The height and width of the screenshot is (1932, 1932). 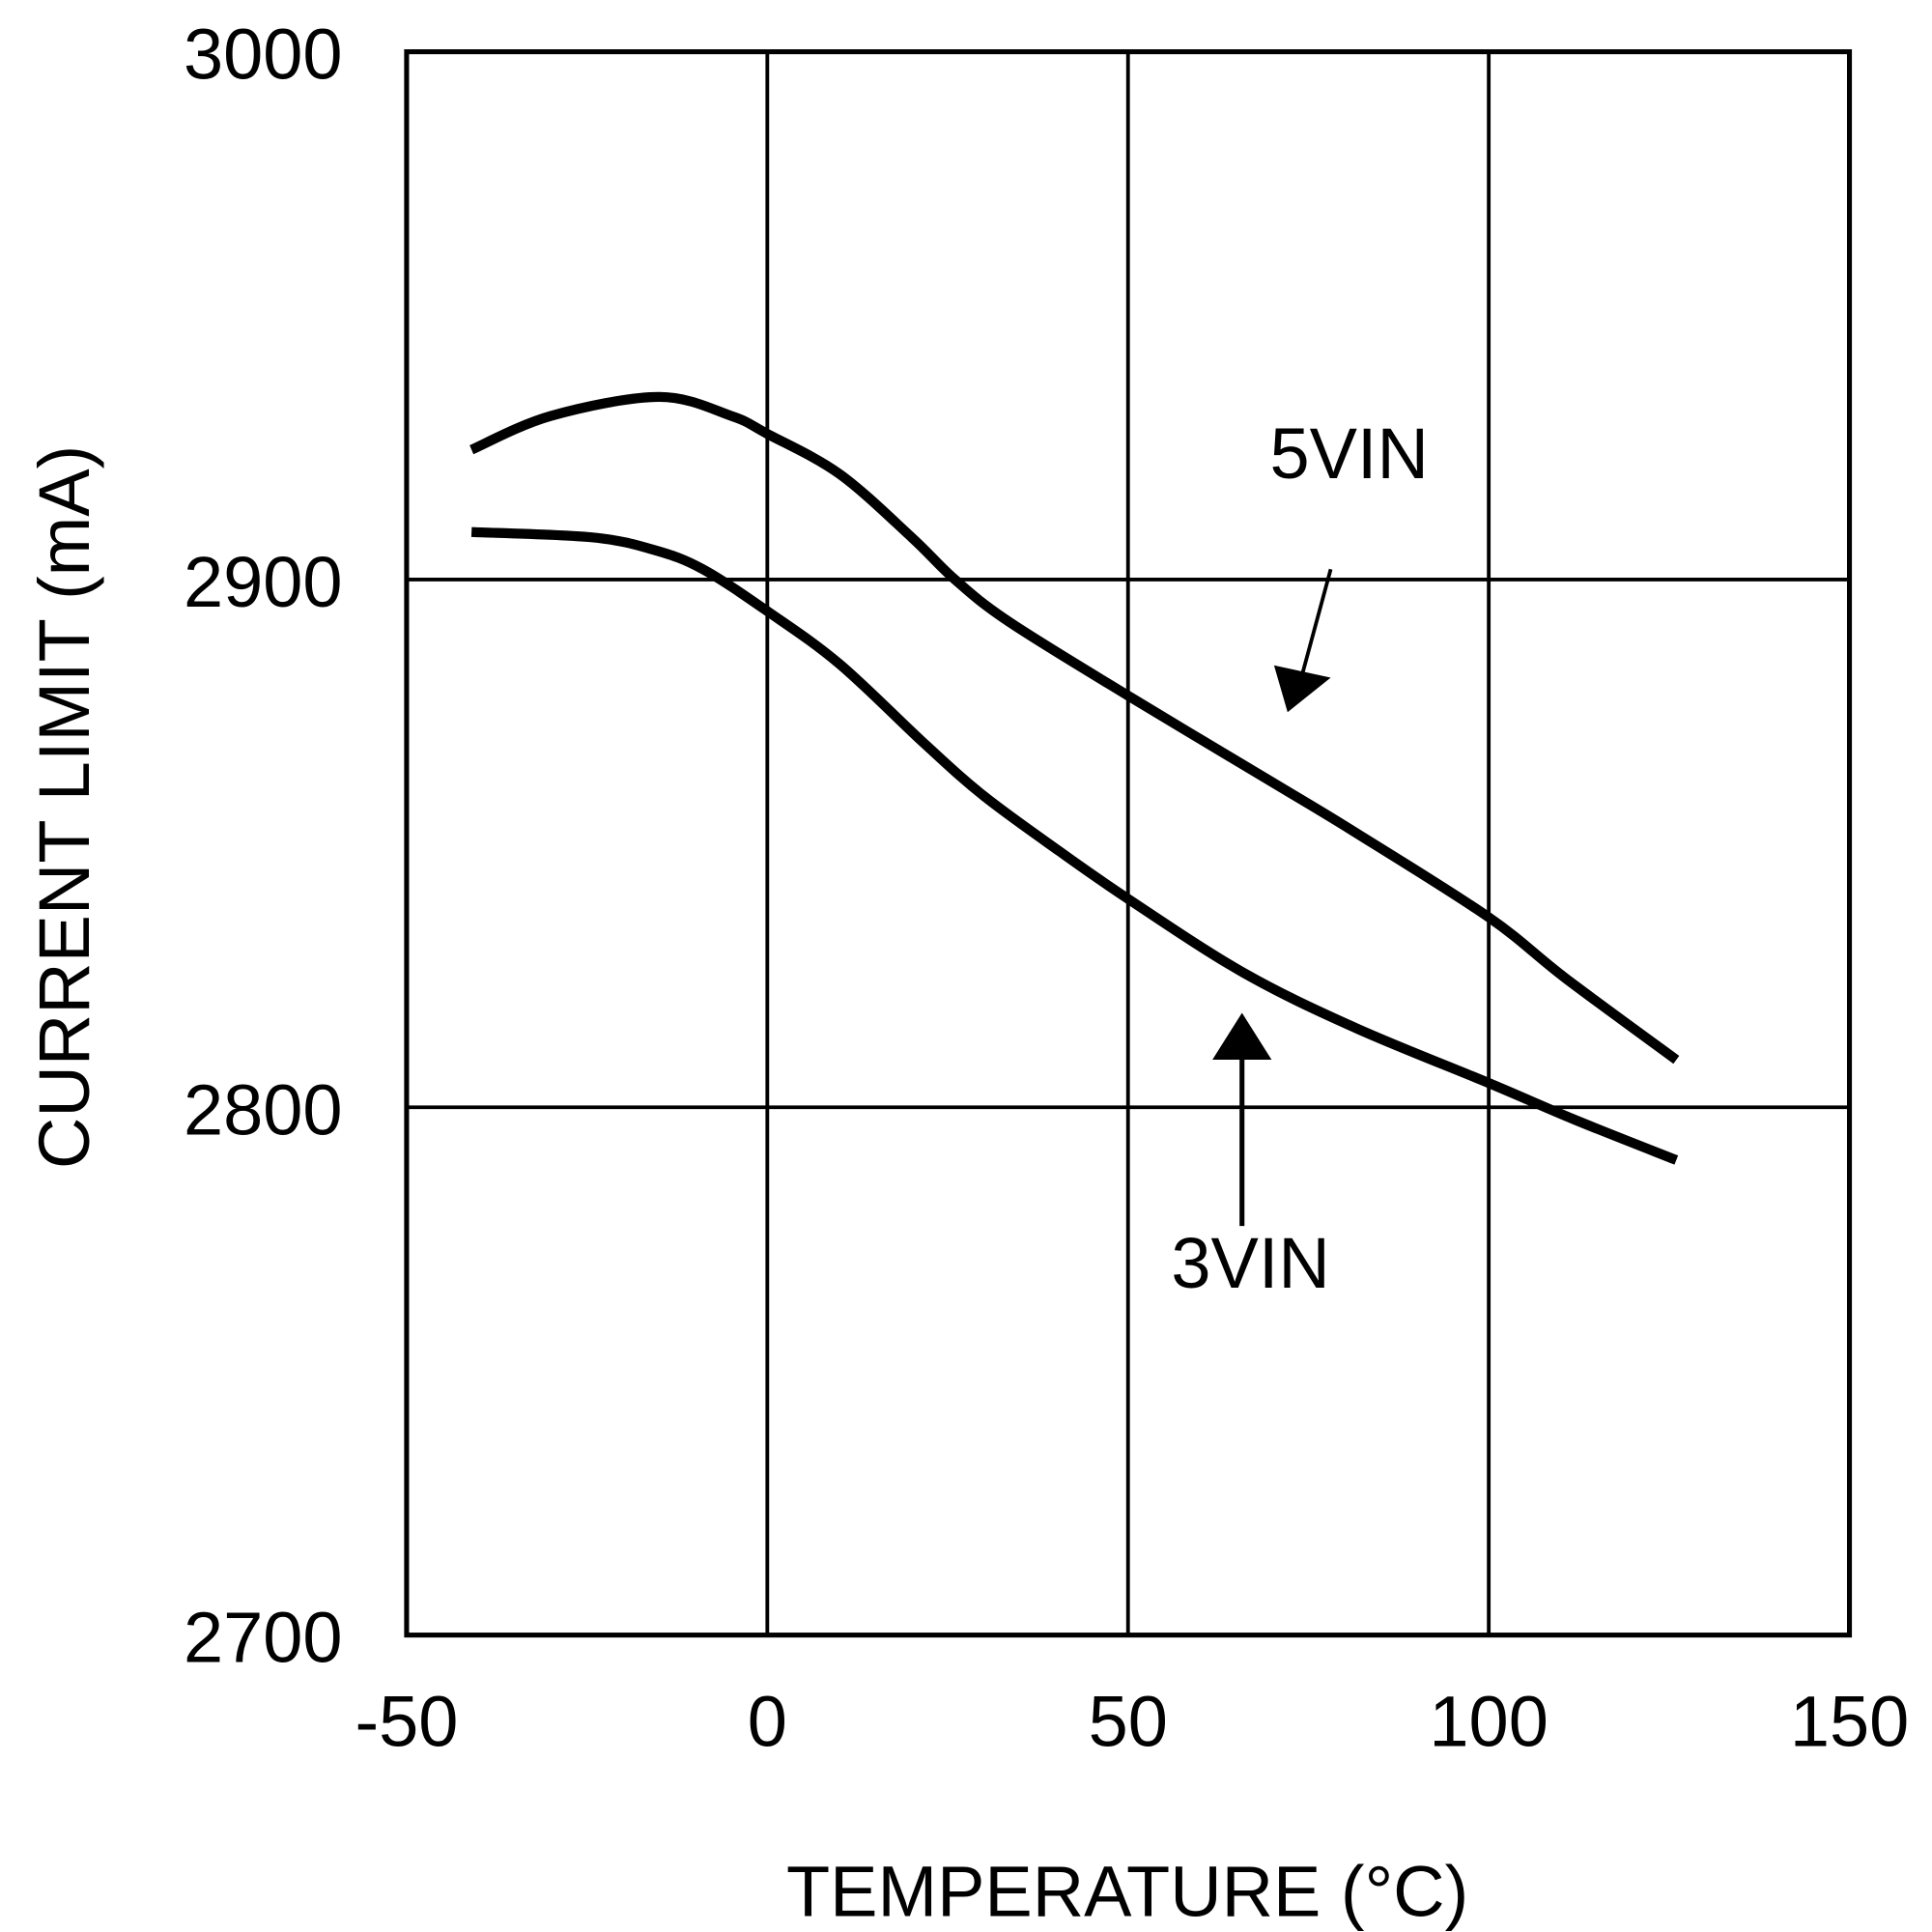 What do you see at coordinates (64, 807) in the screenshot?
I see `y-axis-label: CURRENT LIMIT (mA)` at bounding box center [64, 807].